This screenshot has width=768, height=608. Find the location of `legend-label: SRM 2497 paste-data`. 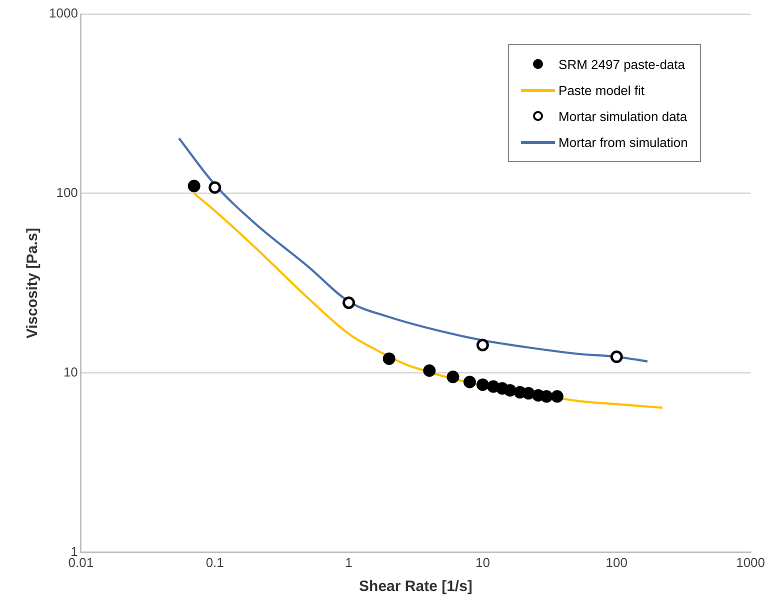

legend-label: SRM 2497 paste-data is located at coordinates (621, 64).